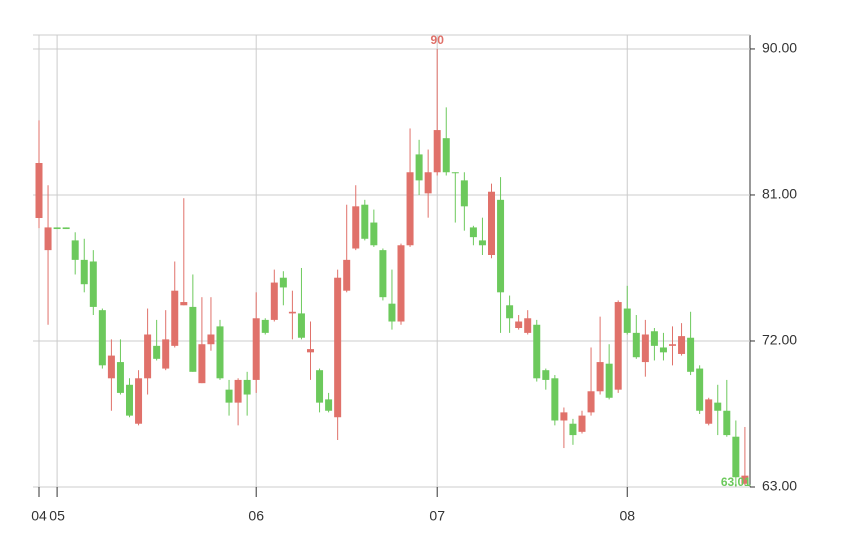 Image resolution: width=846 pixels, height=540 pixels. What do you see at coordinates (736, 482) in the screenshot?
I see `min-label: 63.01` at bounding box center [736, 482].